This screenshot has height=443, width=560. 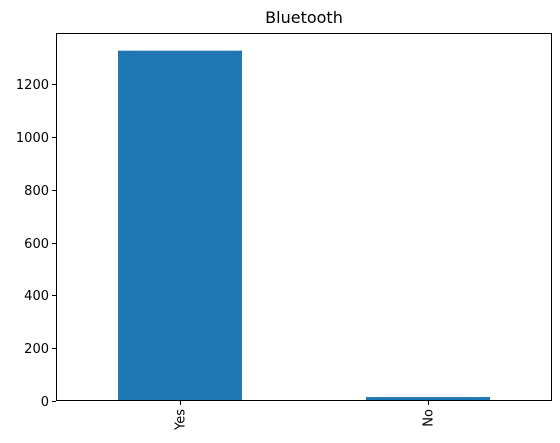 What do you see at coordinates (428, 399) in the screenshot?
I see `bar-no` at bounding box center [428, 399].